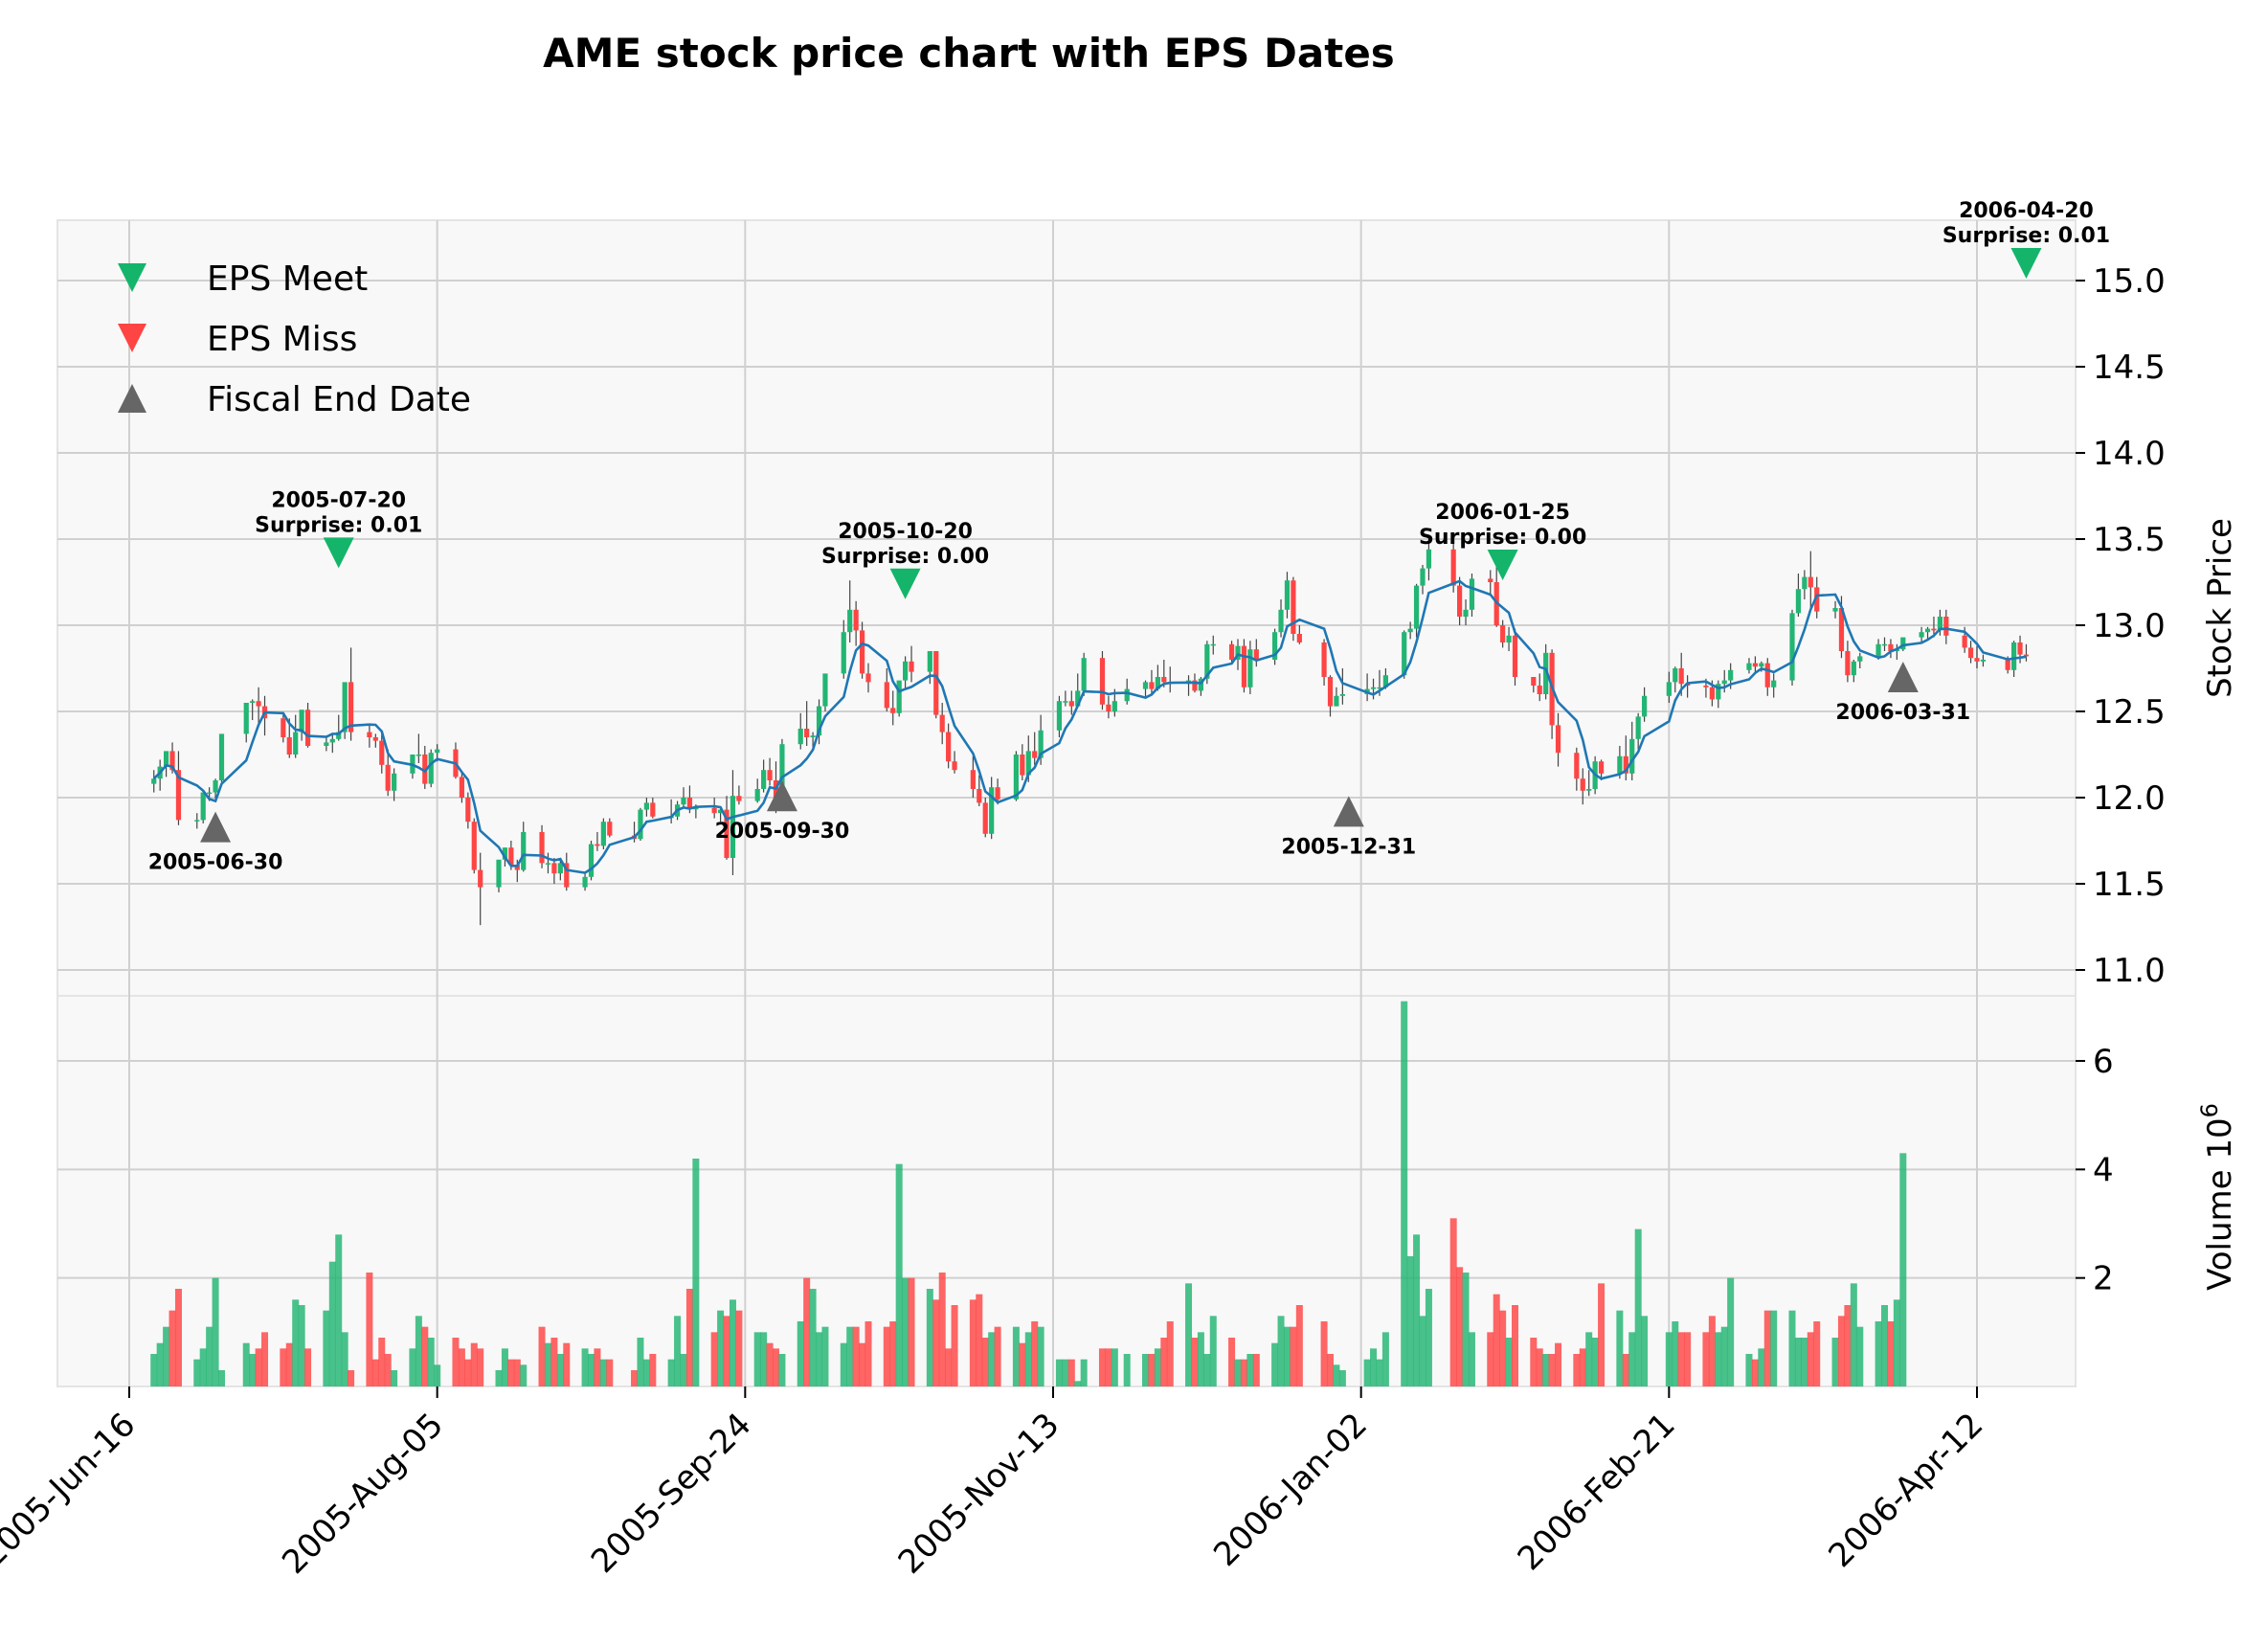 This screenshot has width=2268, height=1645. What do you see at coordinates (2217, 1197) in the screenshot?
I see `y-axis-label-volume: Volume 106` at bounding box center [2217, 1197].